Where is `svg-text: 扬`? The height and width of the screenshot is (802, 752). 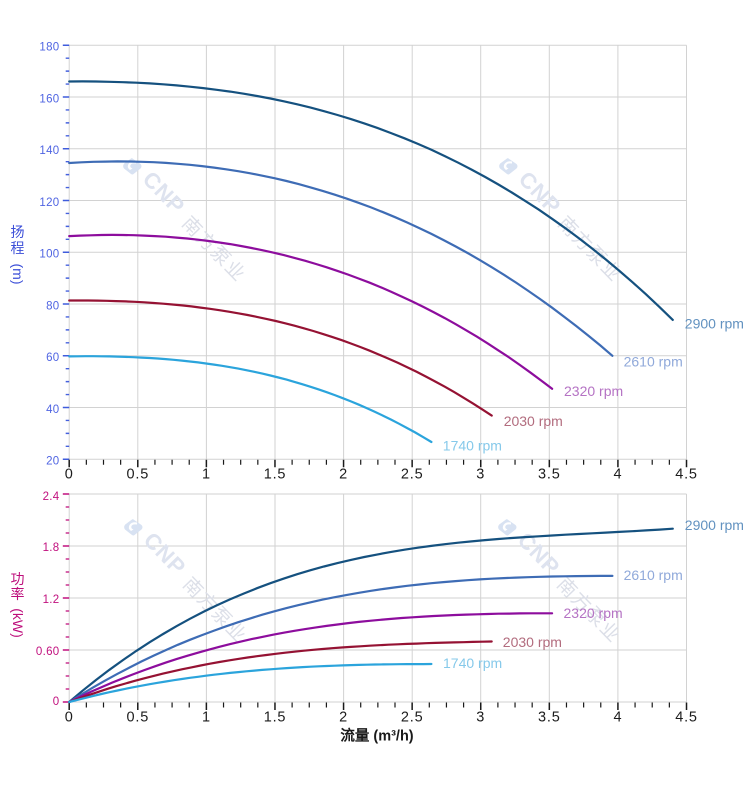
svg-text: 扬 is located at coordinates (18, 232).